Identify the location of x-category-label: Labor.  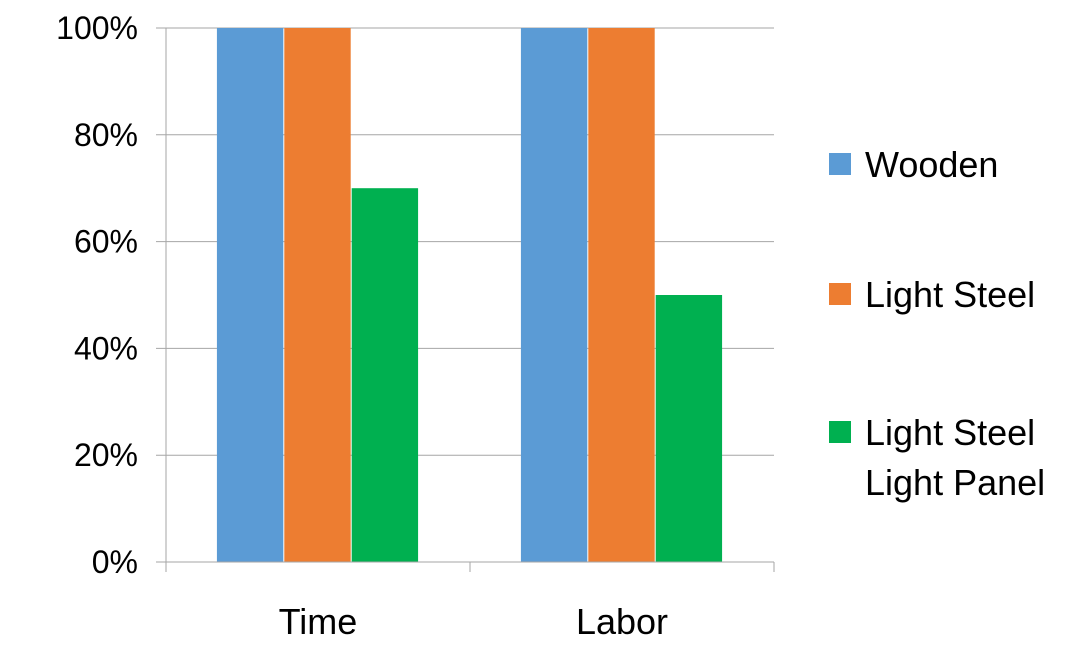
(622, 621).